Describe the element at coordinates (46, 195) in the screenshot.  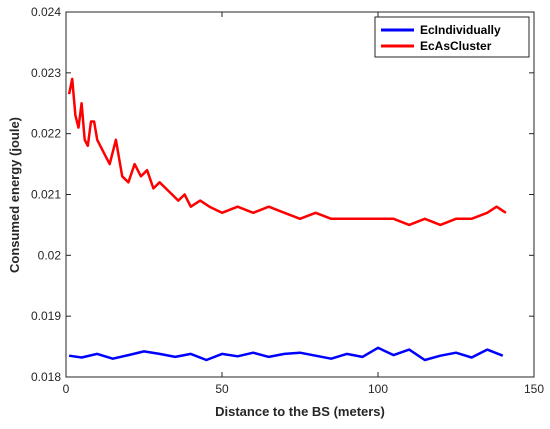
I see `y-tick-label: 0.021` at that location.